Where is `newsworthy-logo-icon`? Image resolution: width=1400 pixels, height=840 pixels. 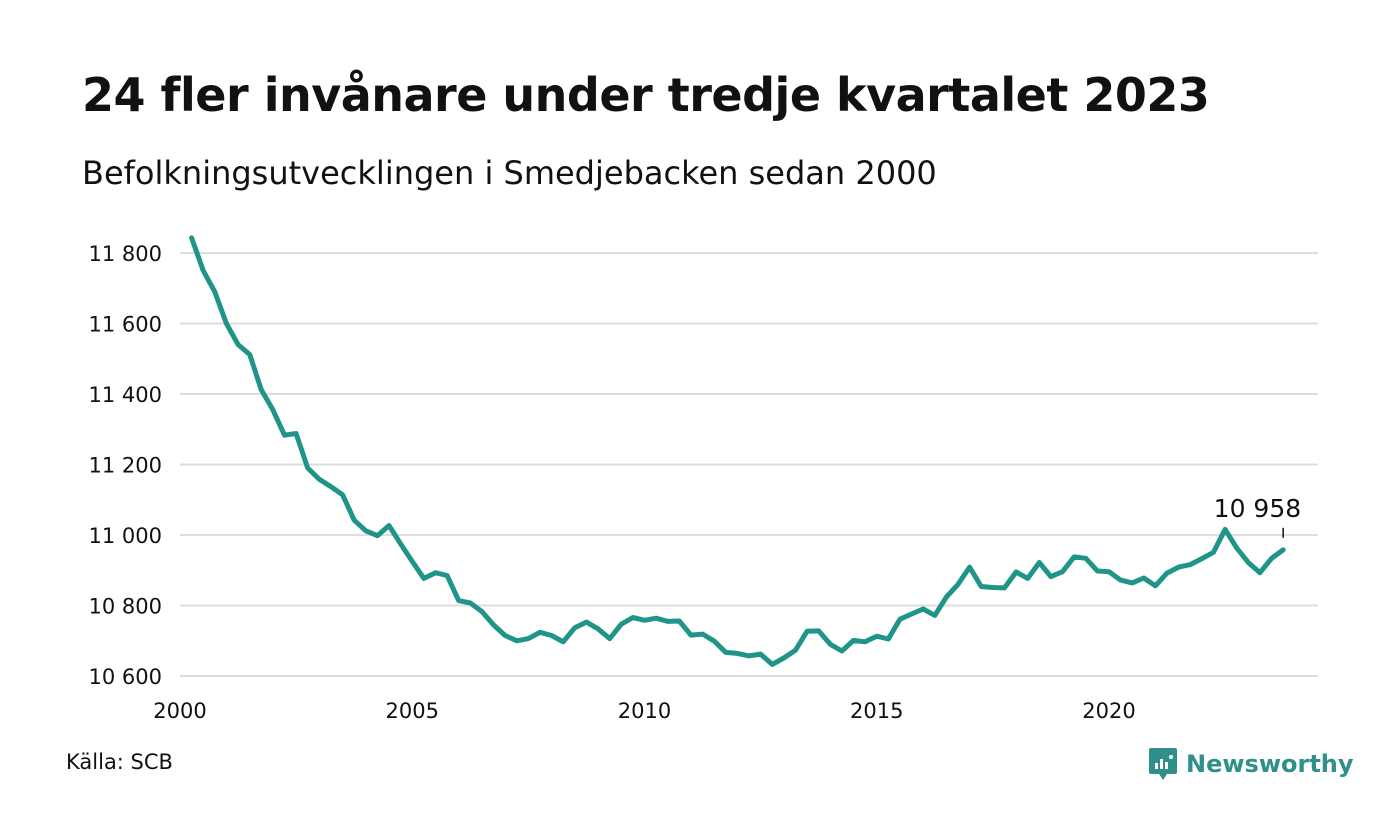 newsworthy-logo-icon is located at coordinates (1163, 764).